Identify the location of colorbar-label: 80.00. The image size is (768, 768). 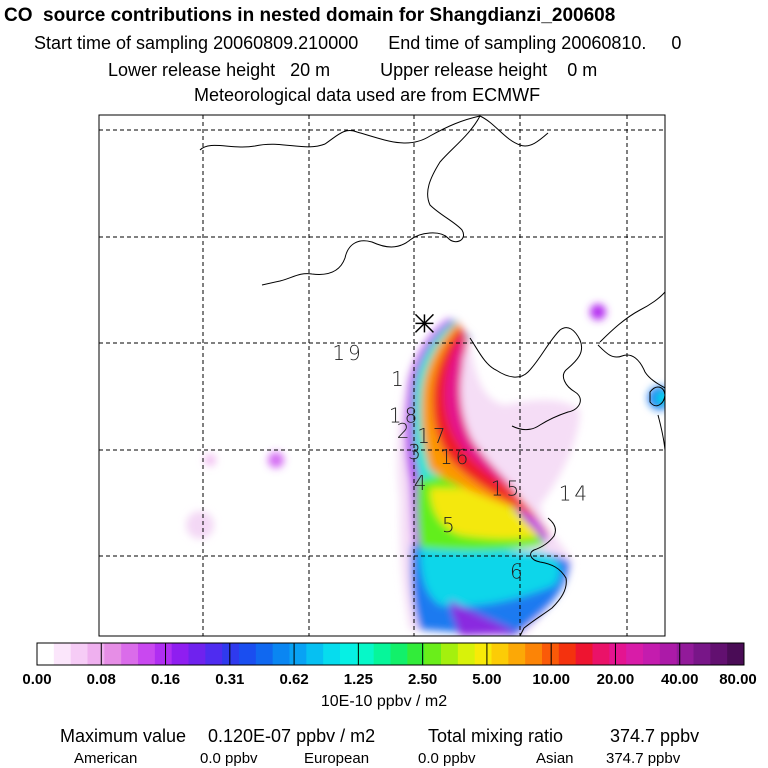
(738, 679).